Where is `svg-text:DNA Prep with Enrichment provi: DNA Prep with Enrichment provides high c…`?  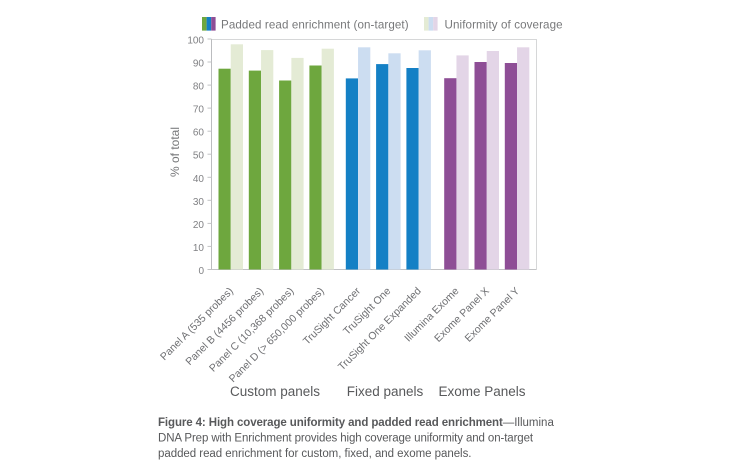
svg-text:DNA Prep with Enrichment provi: DNA Prep with Enrichment provides high c… is located at coordinates (346, 439).